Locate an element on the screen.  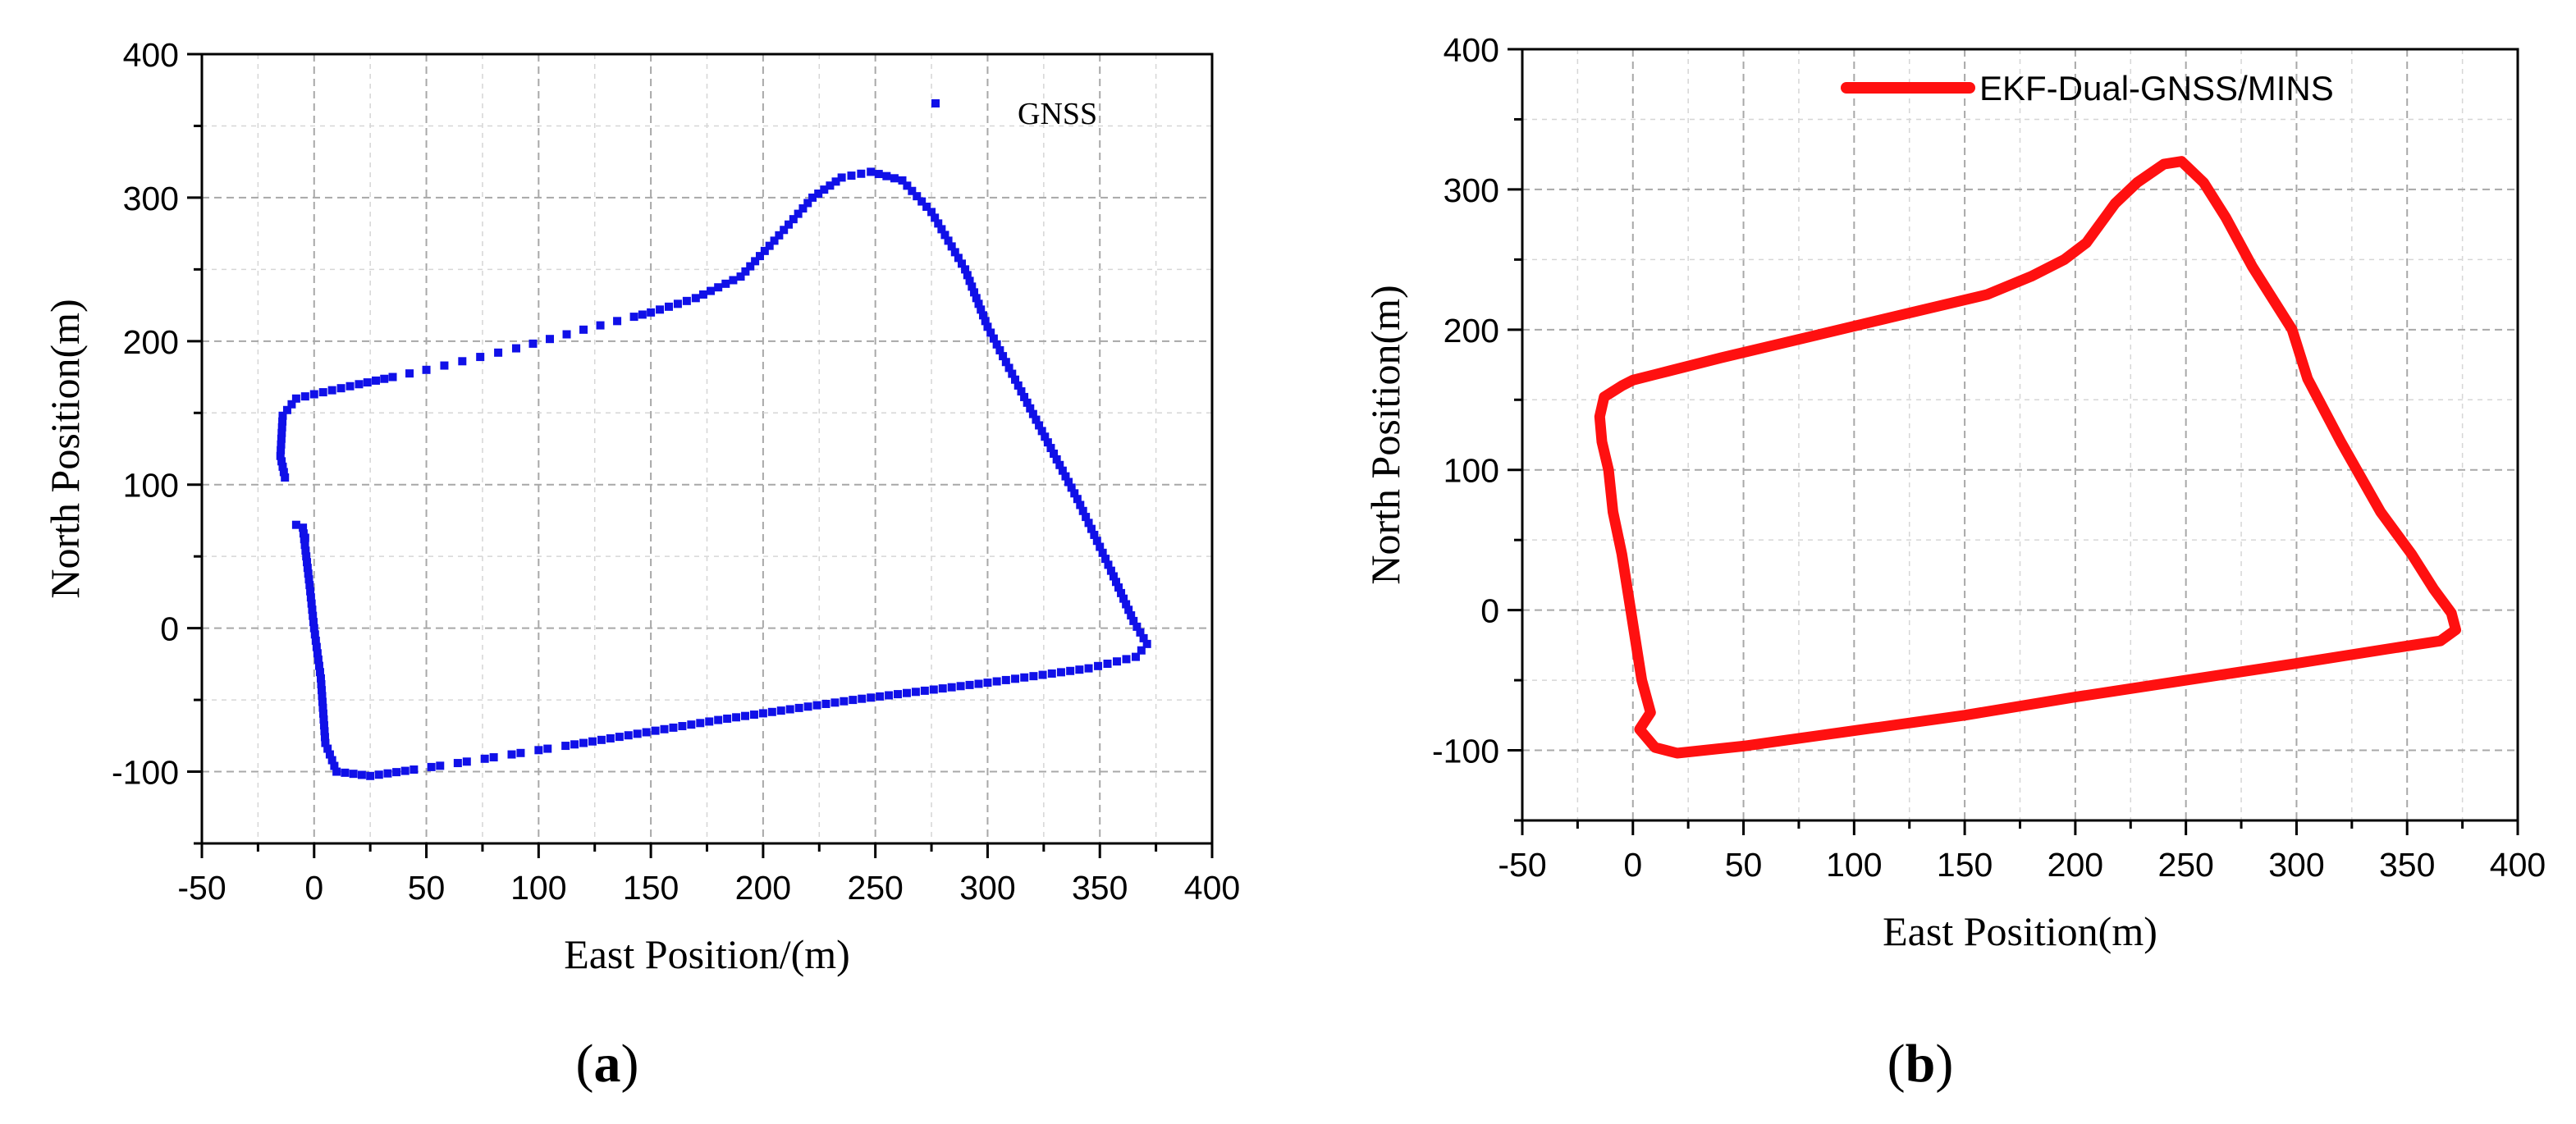
x-tick-label: 50 is located at coordinates (1744, 865).